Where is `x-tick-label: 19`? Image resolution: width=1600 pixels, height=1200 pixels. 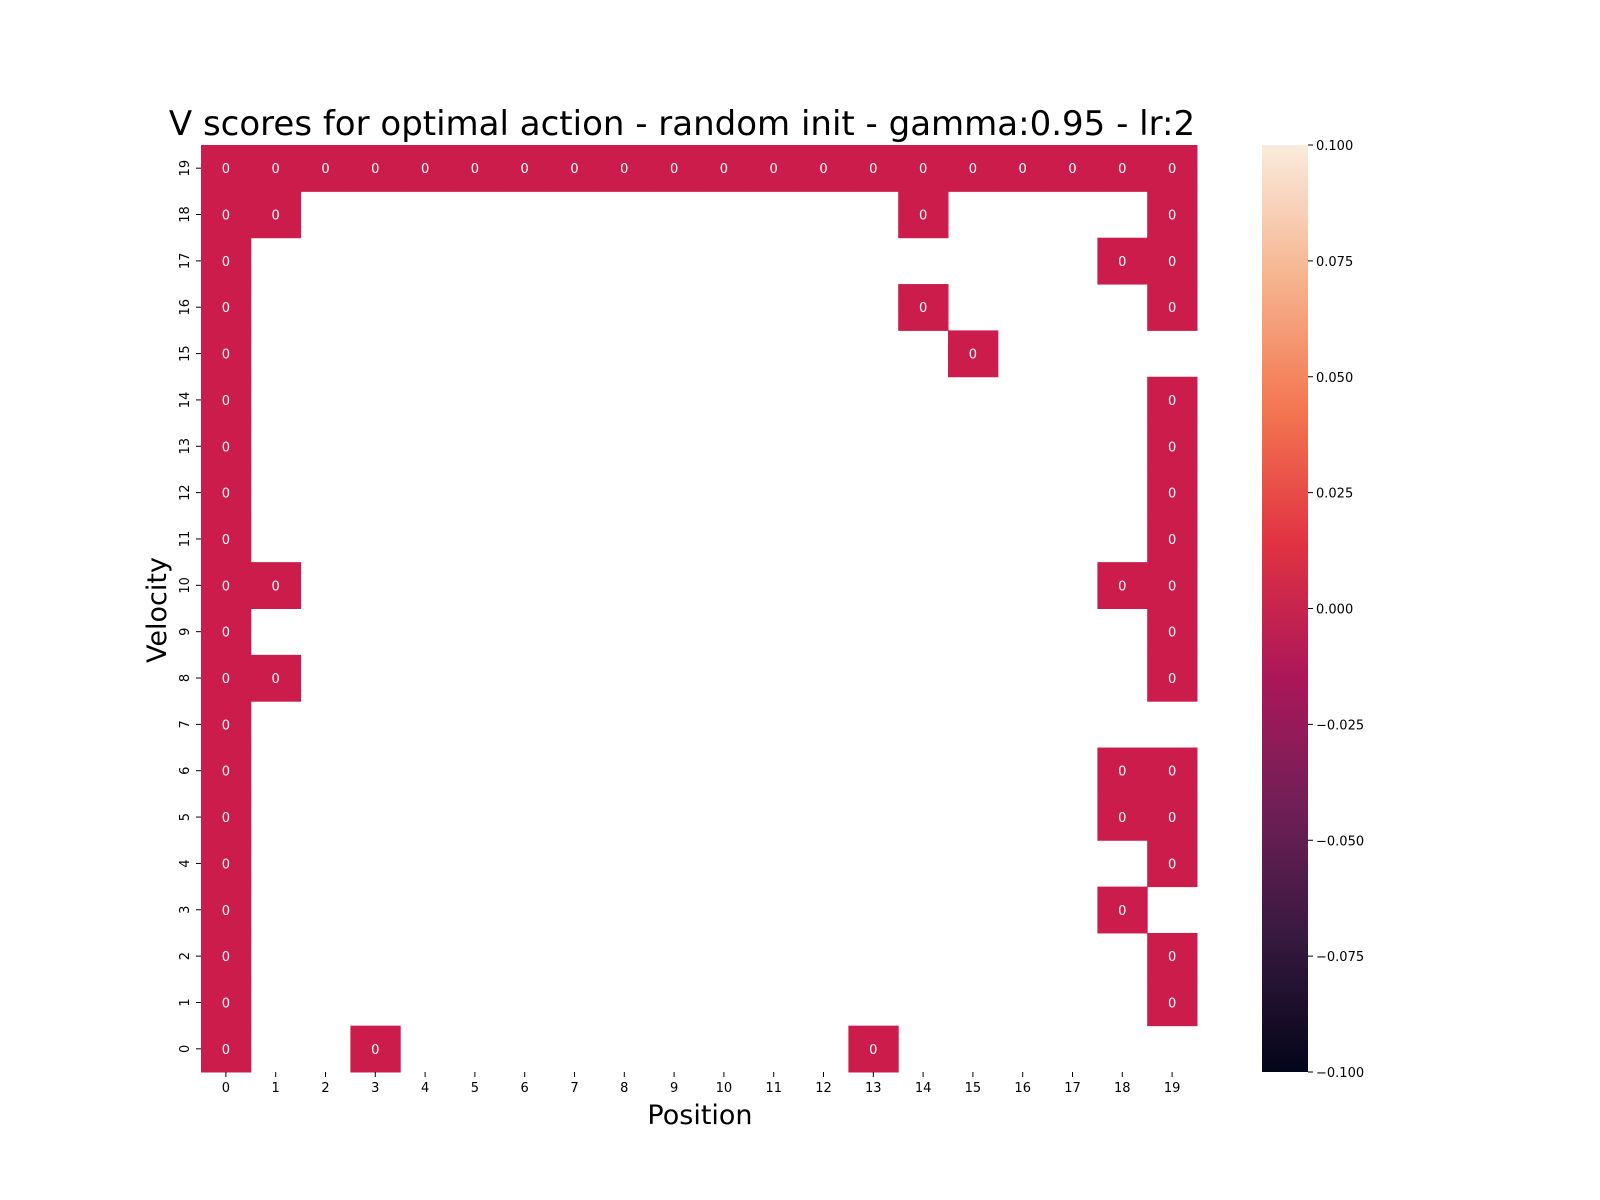 x-tick-label: 19 is located at coordinates (1172, 1088).